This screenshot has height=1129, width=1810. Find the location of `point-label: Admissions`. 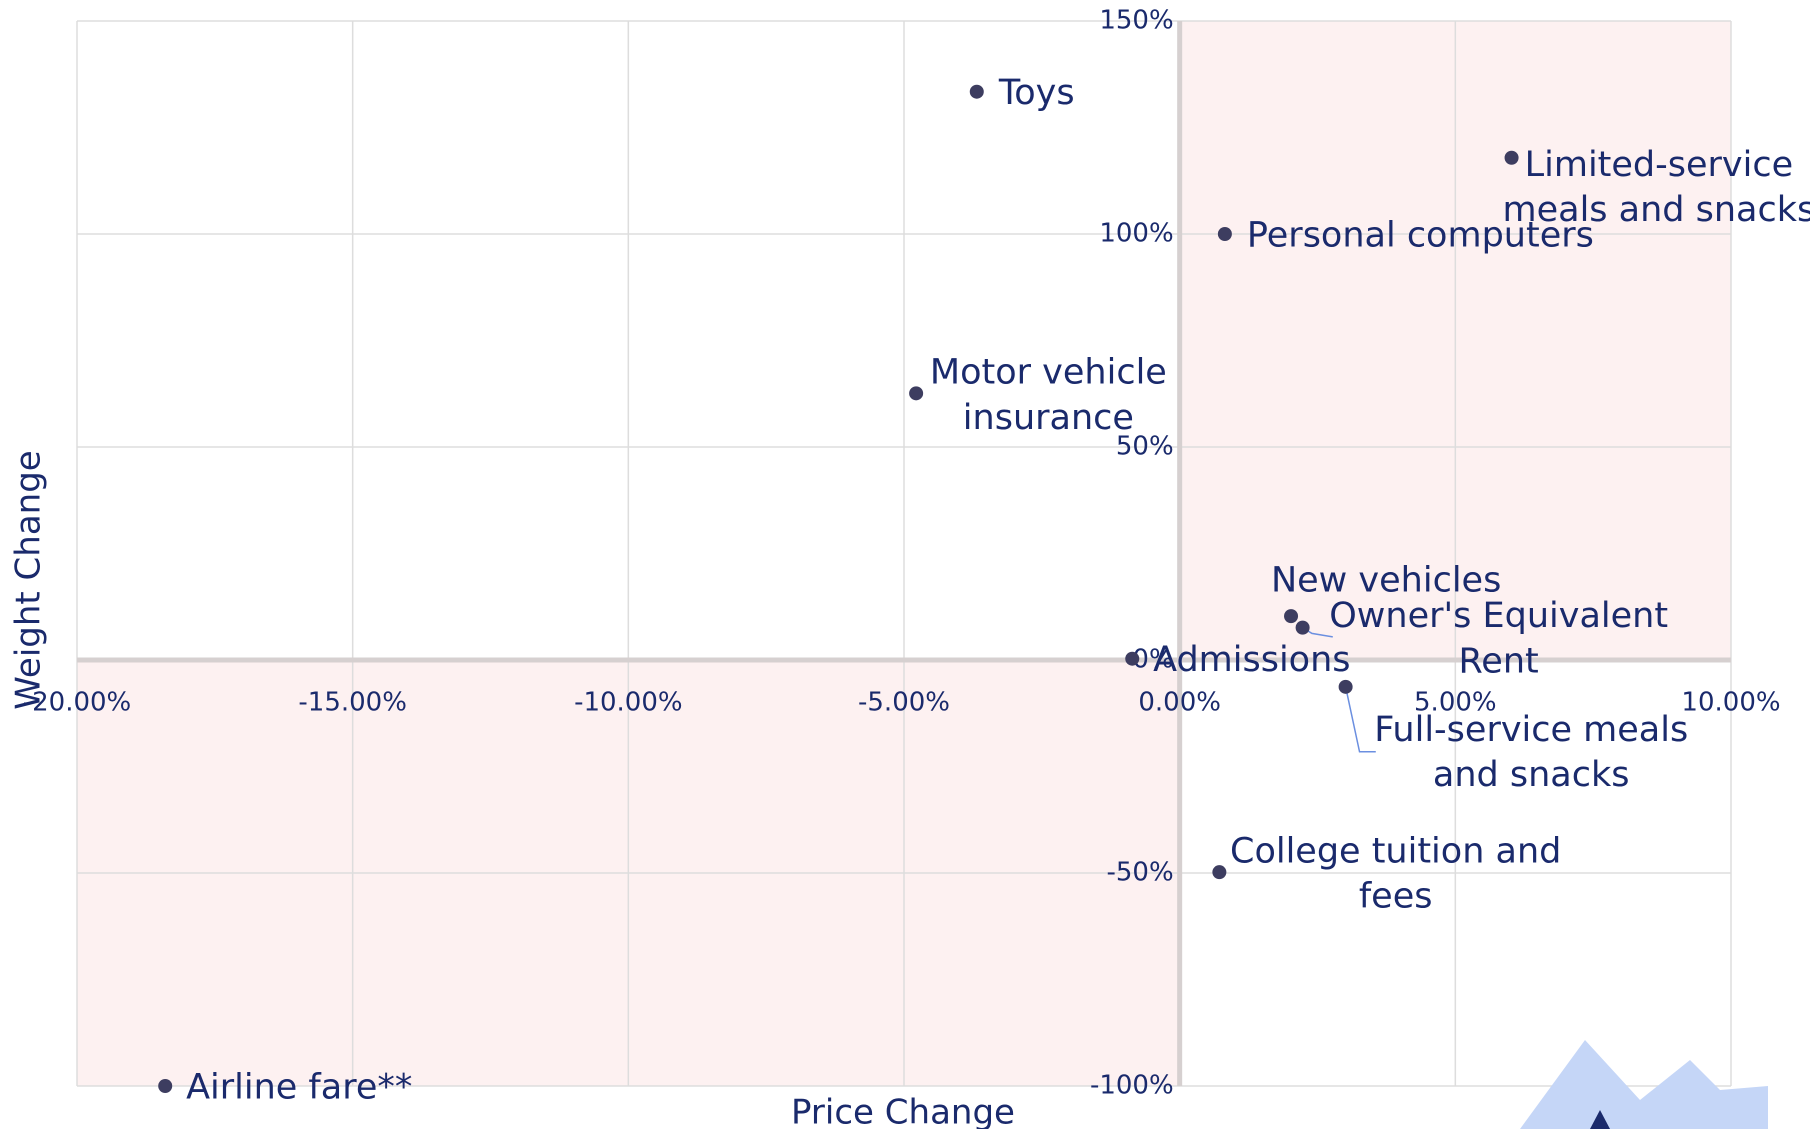

point-label: Admissions is located at coordinates (1251, 660).